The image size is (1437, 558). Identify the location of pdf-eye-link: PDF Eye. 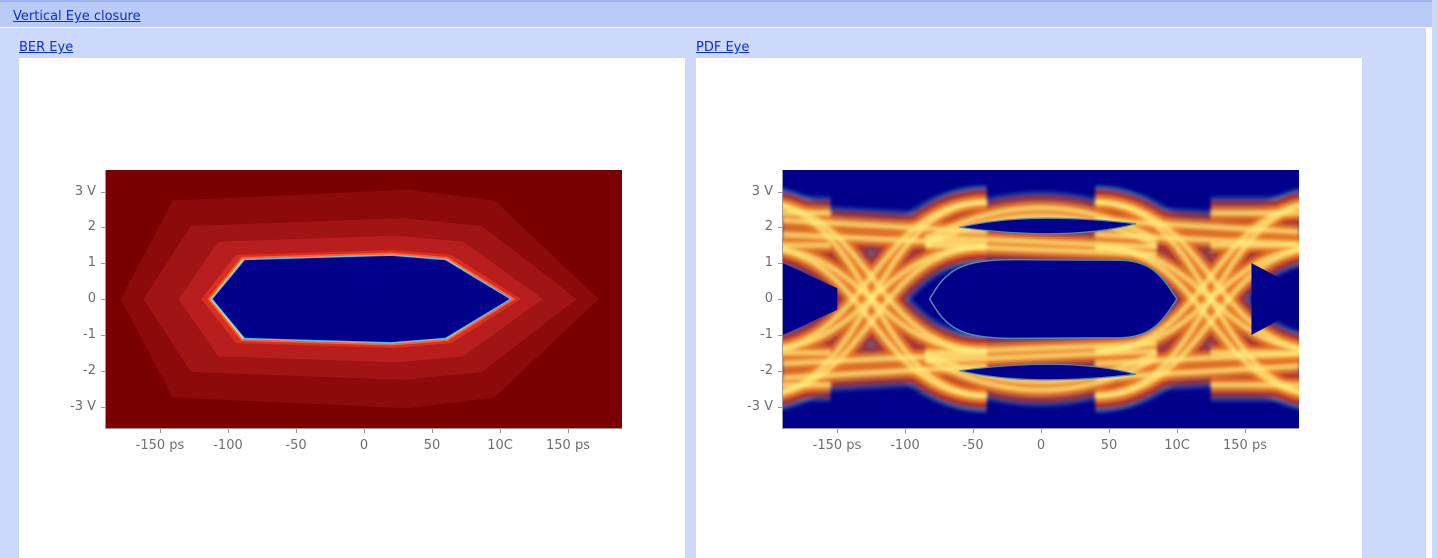
(723, 47).